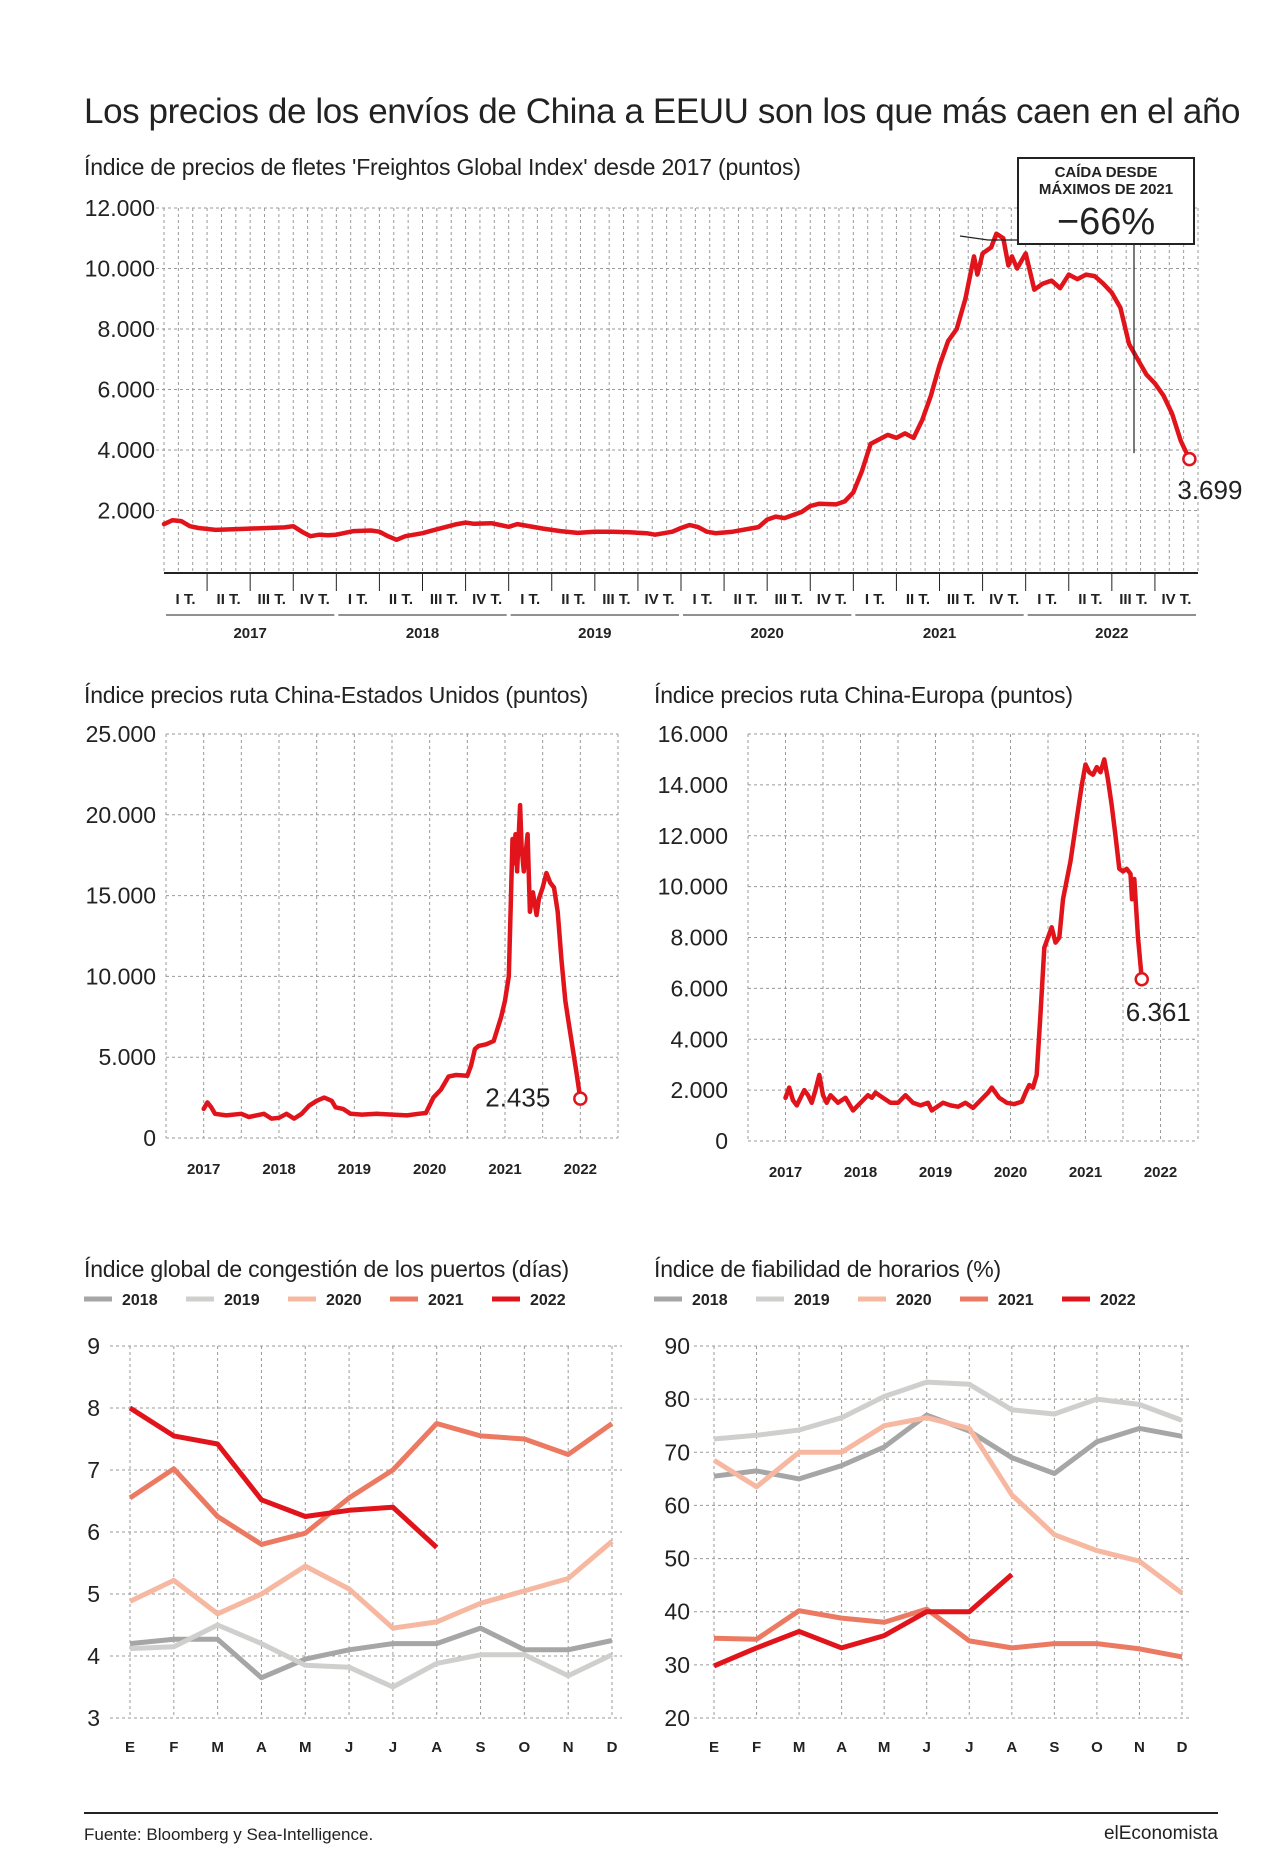 The width and height of the screenshot is (1272, 1872). Describe the element at coordinates (677, 1346) in the screenshot. I see `reliability-ytick-label: 90` at that location.